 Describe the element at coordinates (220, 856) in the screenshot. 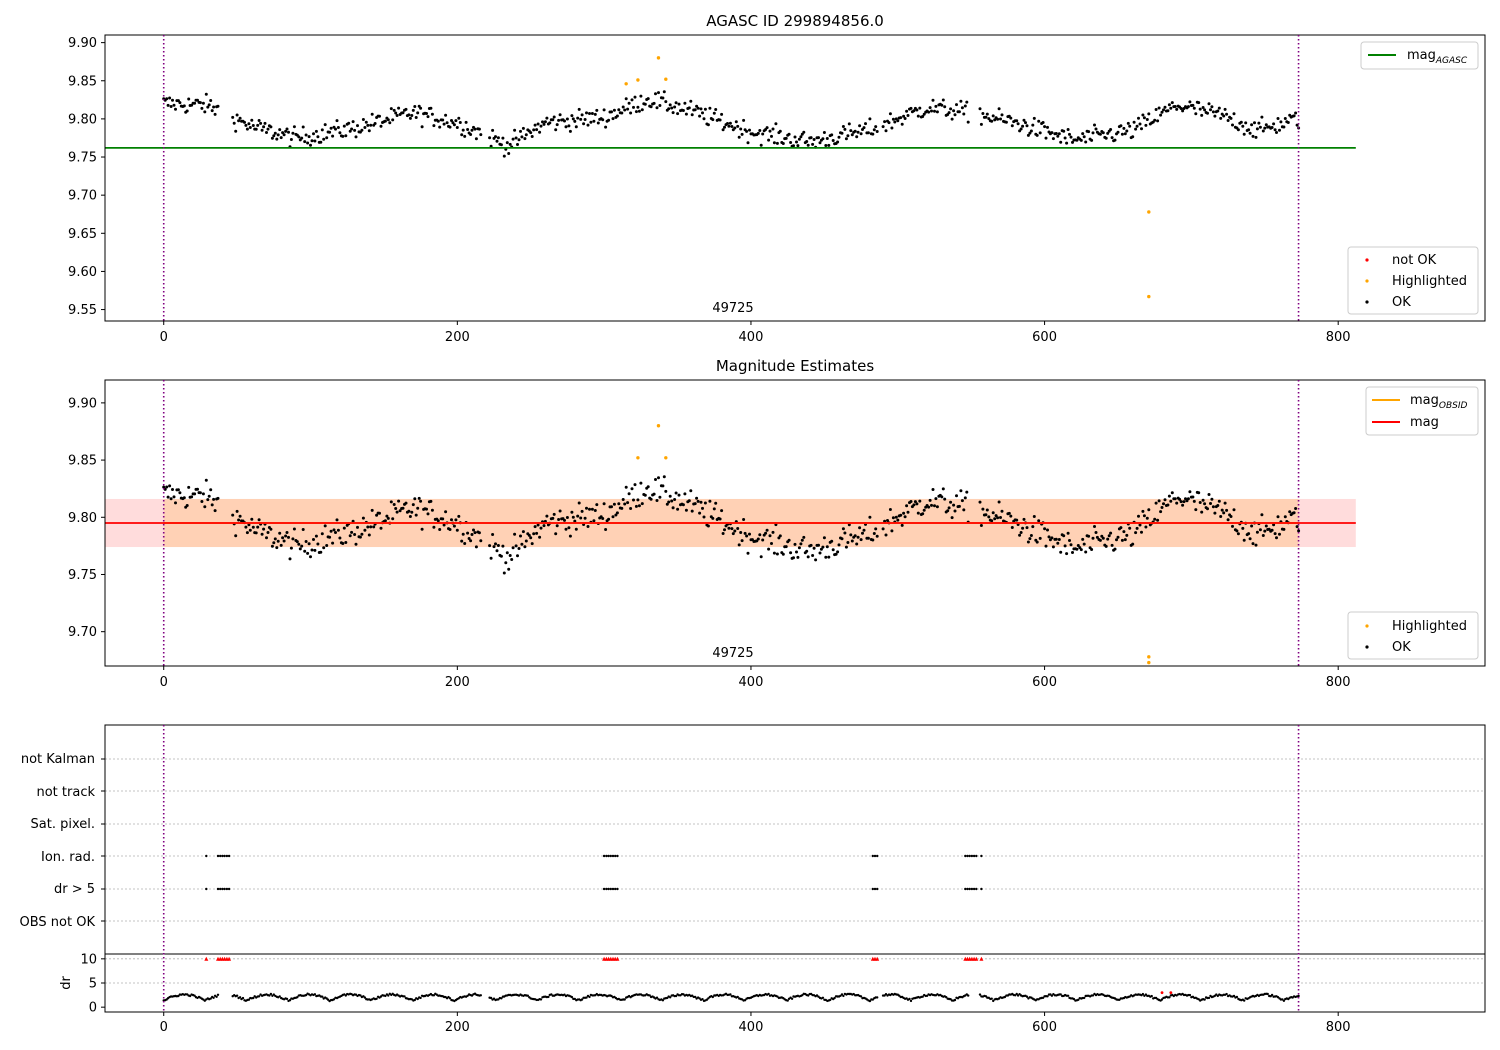

I see `flag-point` at that location.